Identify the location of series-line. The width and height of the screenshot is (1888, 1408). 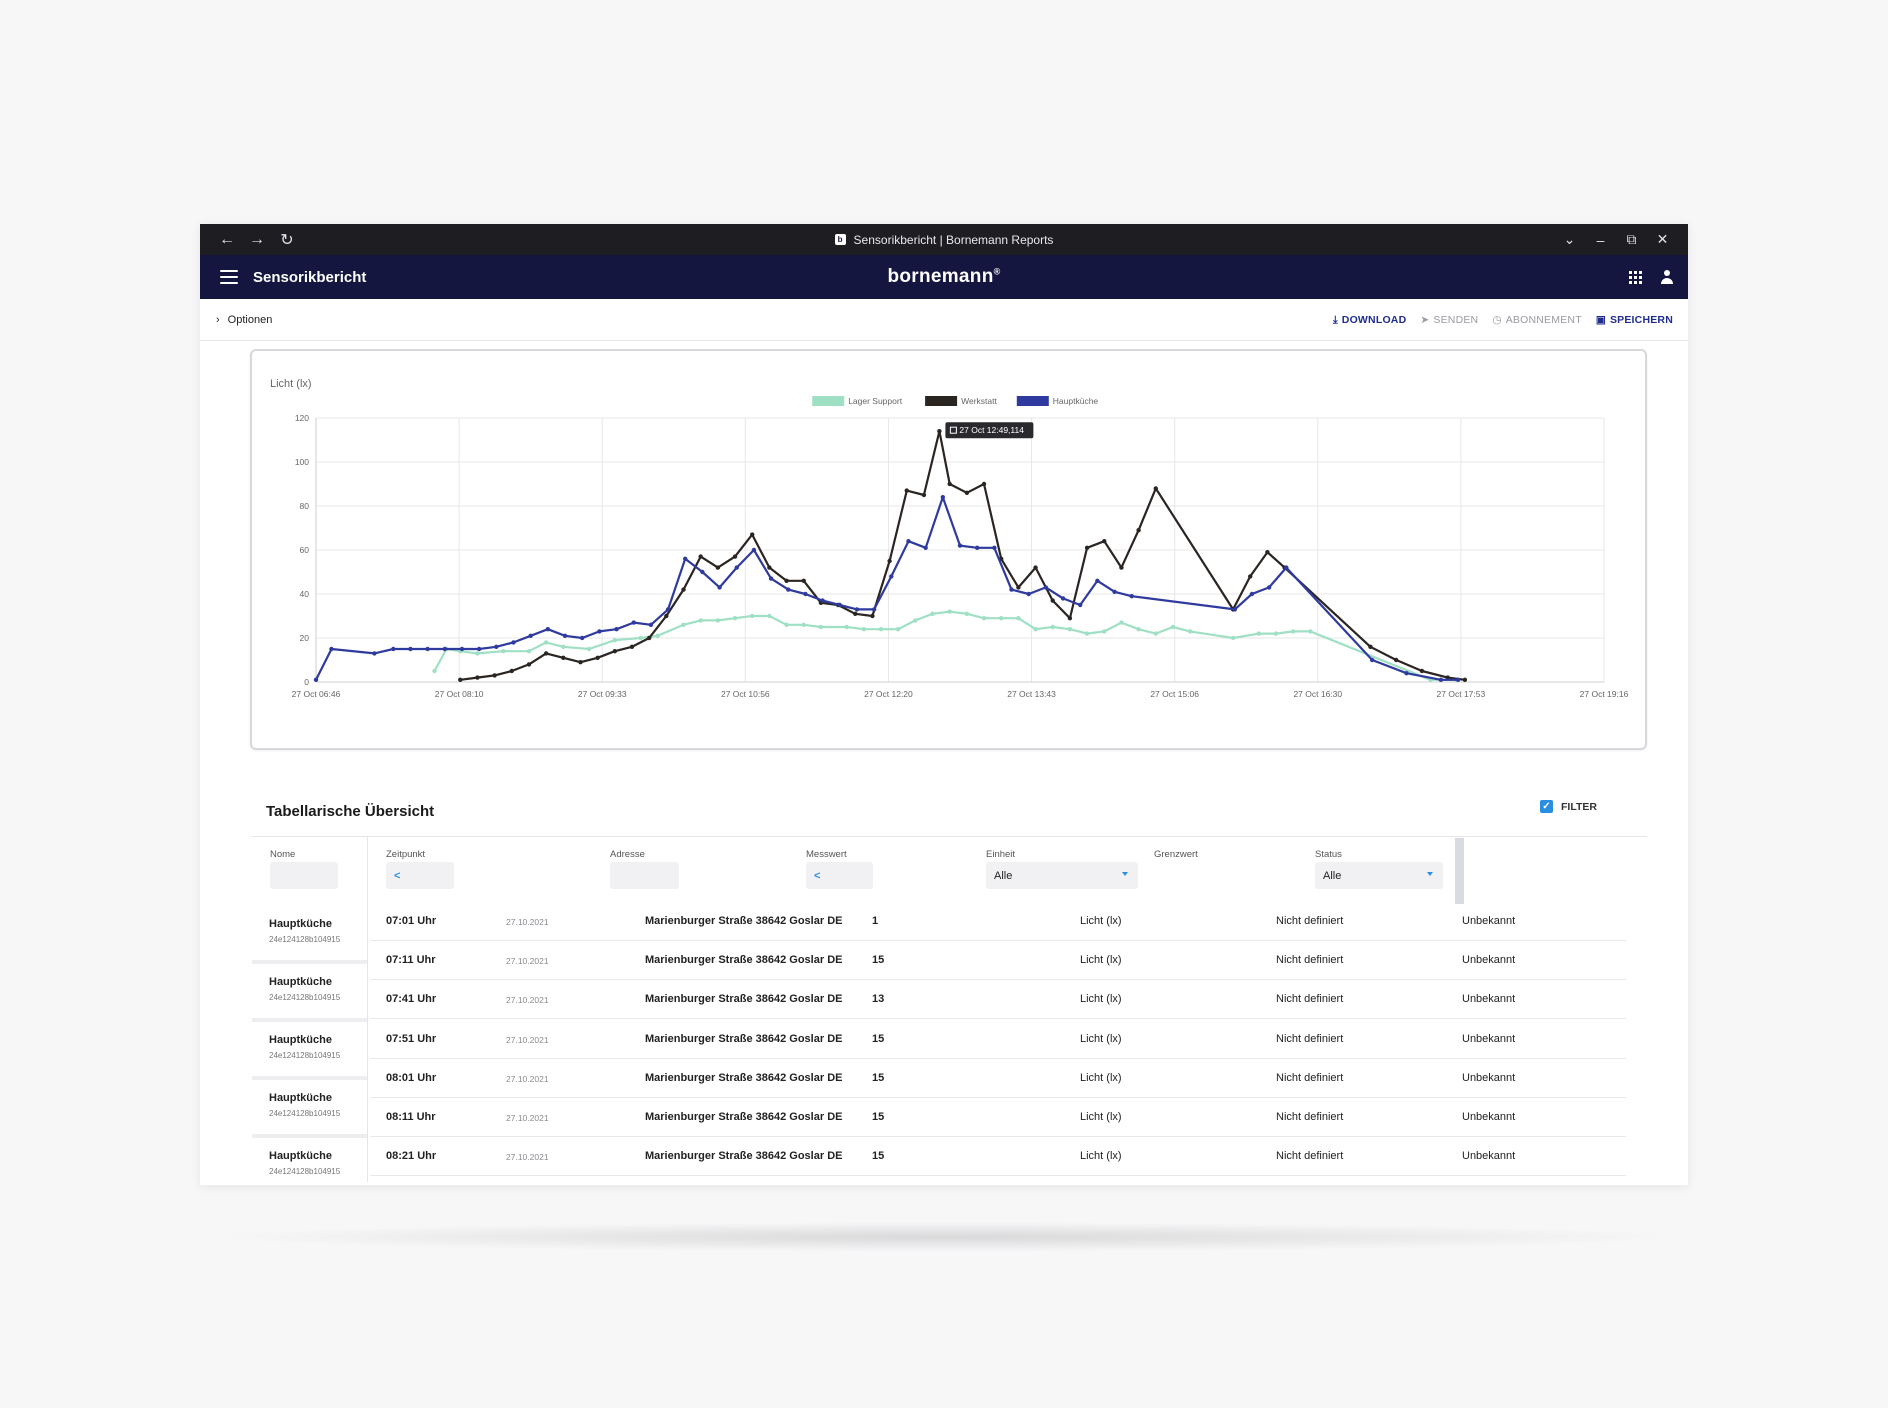
(945, 645).